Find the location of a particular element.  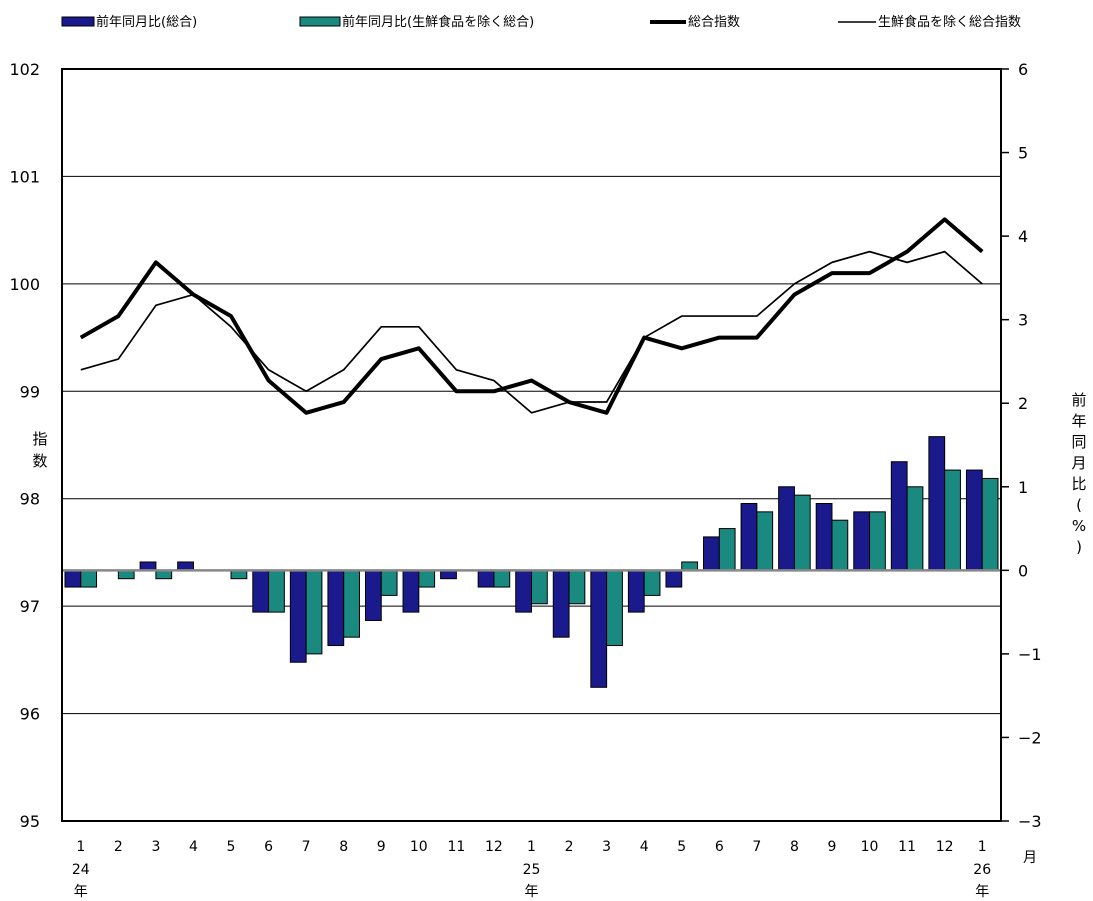

left-tick-label: 96 is located at coordinates (30, 714).